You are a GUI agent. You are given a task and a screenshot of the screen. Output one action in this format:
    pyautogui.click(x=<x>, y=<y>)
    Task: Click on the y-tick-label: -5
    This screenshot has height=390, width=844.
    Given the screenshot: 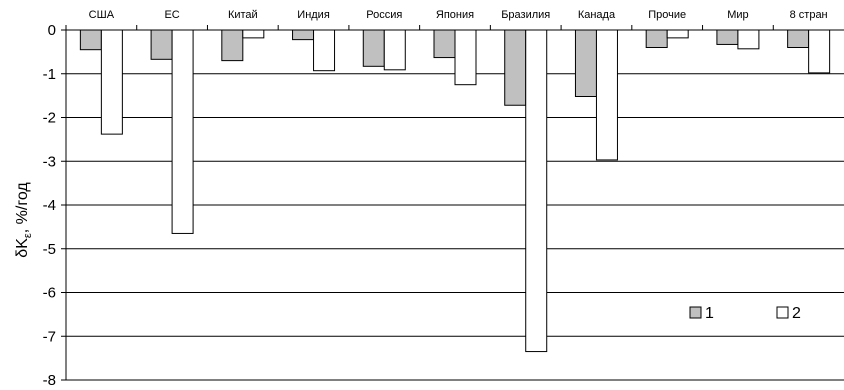 What is the action you would take?
    pyautogui.click(x=49, y=249)
    